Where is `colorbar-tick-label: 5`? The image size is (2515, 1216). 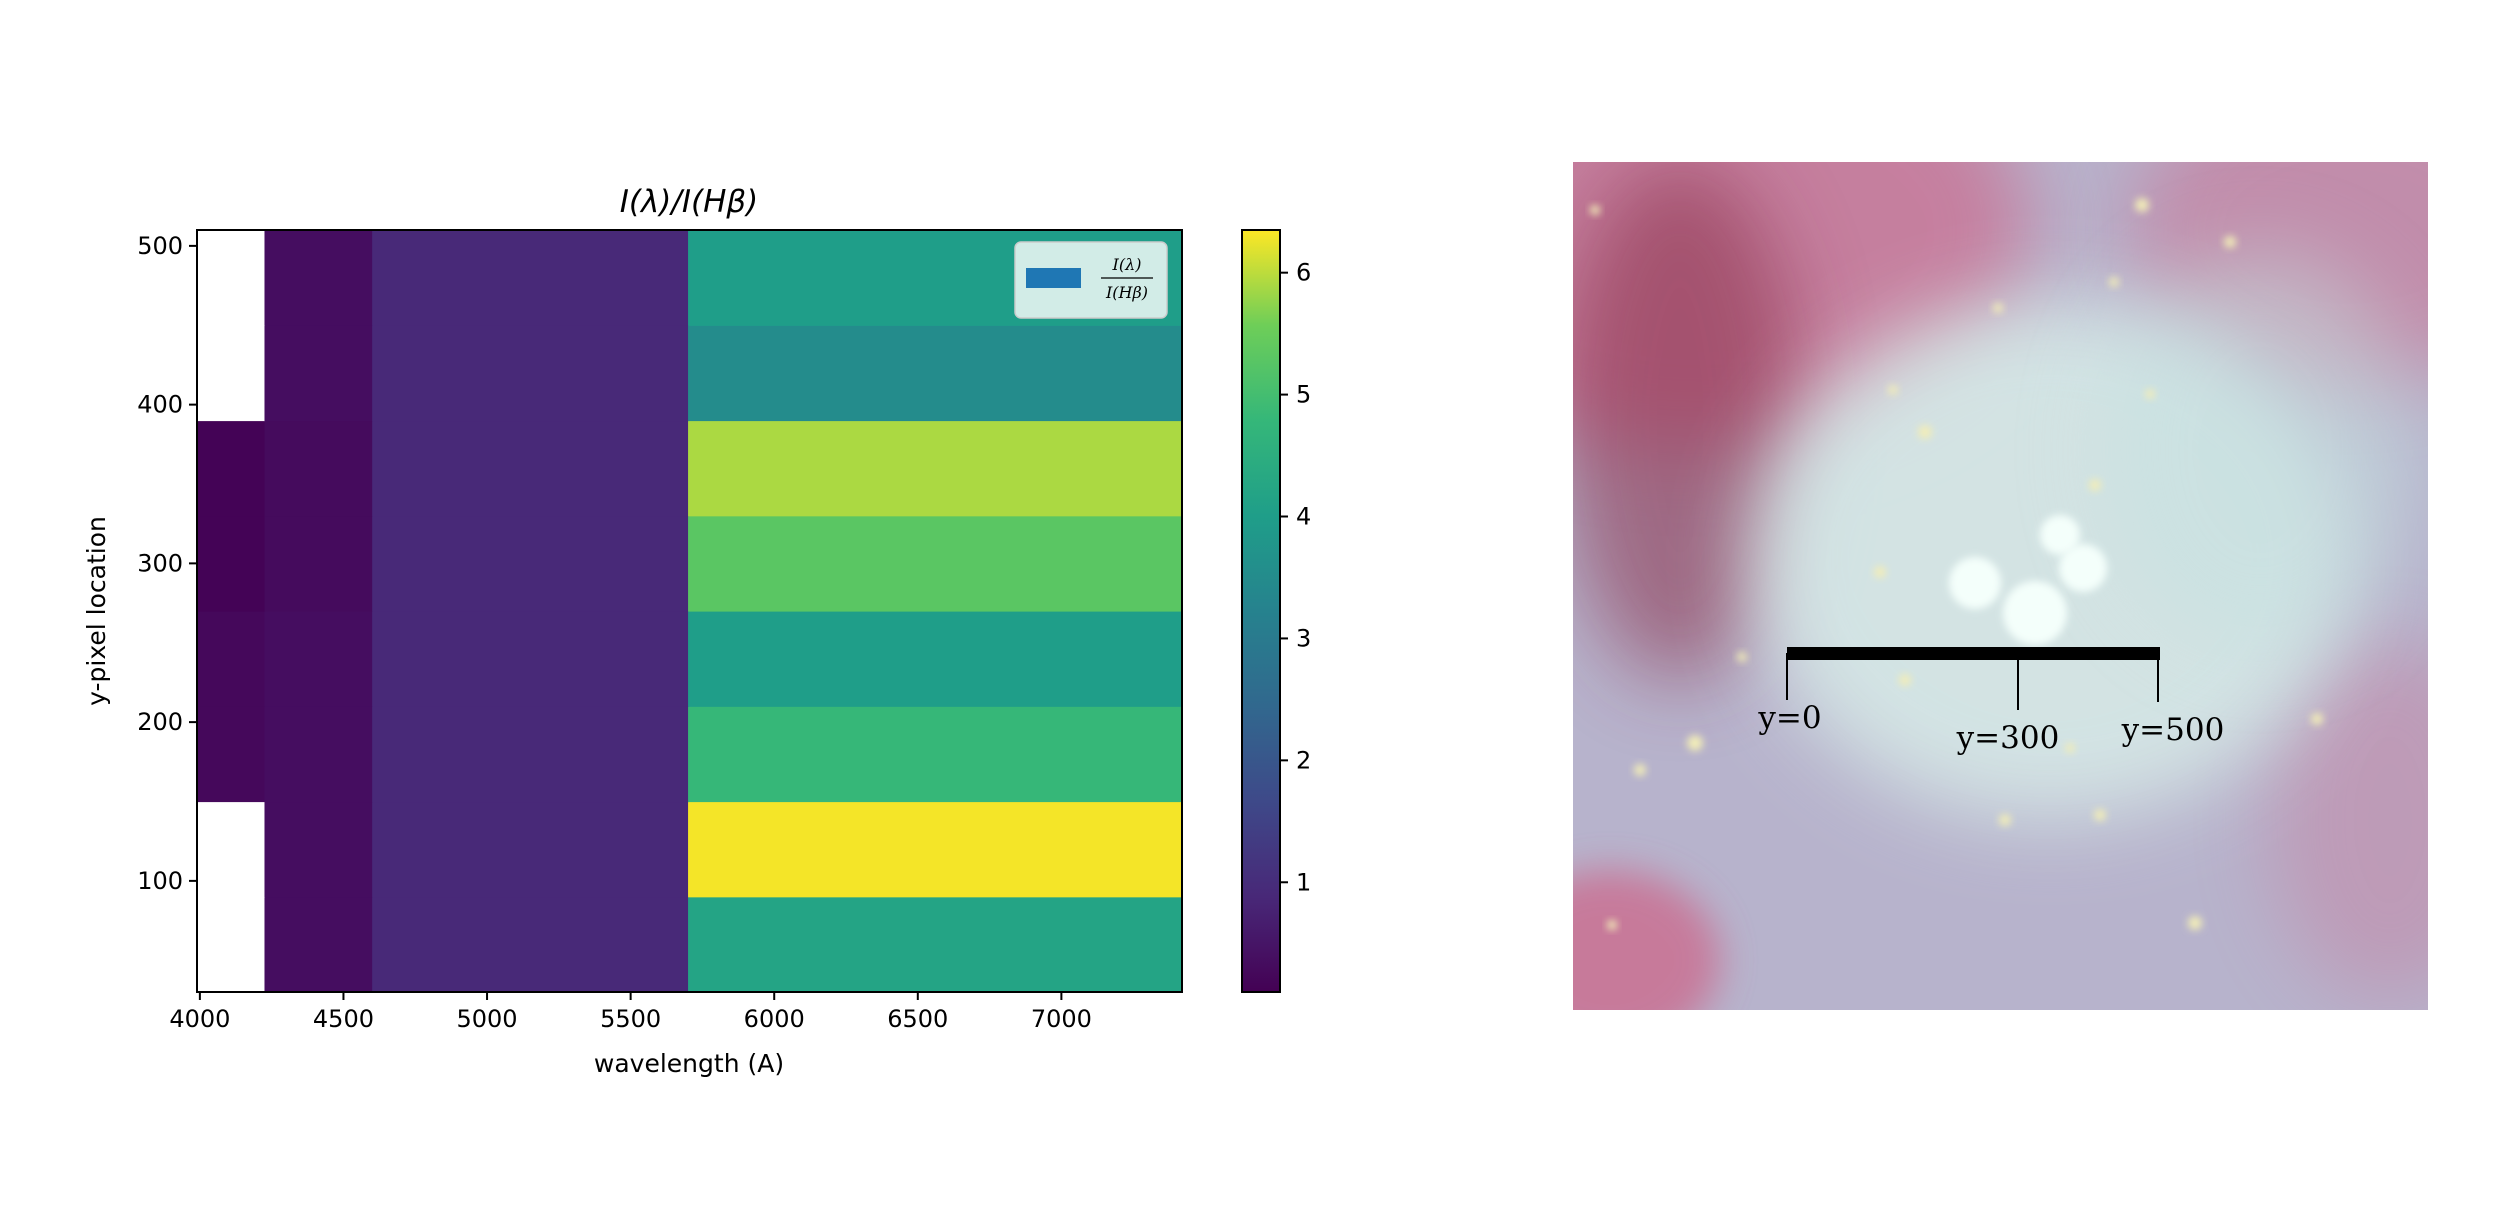 colorbar-tick-label: 5 is located at coordinates (1303, 395).